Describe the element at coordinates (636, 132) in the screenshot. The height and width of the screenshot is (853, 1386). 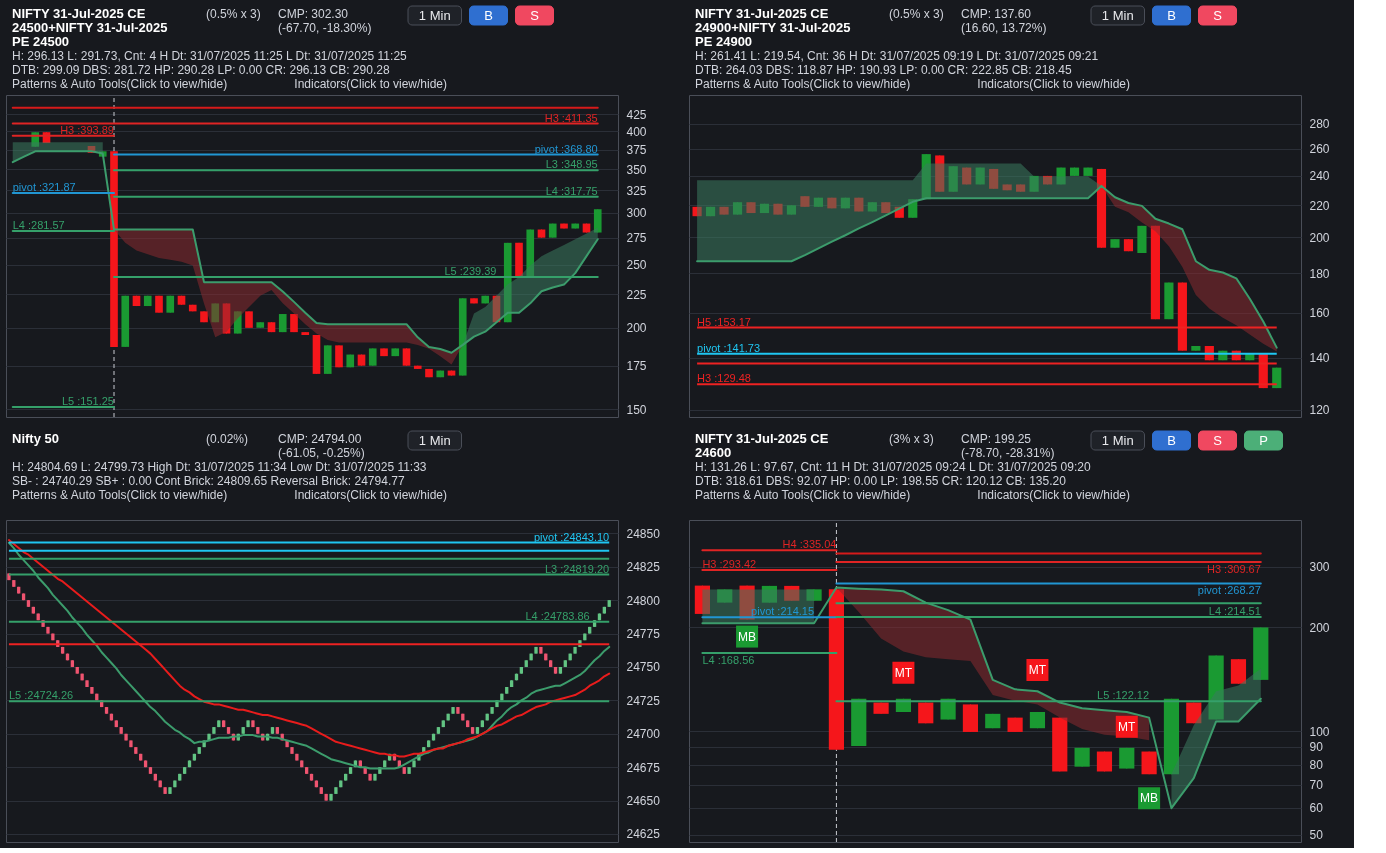
I see `y-tick-label: 400` at that location.